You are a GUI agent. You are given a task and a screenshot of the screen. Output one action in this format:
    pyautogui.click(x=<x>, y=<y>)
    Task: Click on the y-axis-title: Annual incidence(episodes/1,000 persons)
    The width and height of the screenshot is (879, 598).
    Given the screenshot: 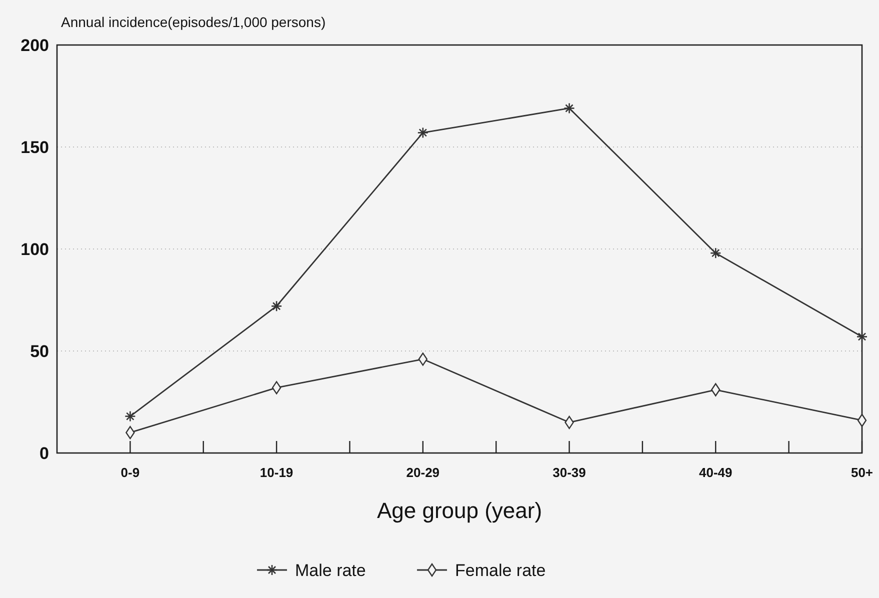 What is the action you would take?
    pyautogui.click(x=193, y=22)
    